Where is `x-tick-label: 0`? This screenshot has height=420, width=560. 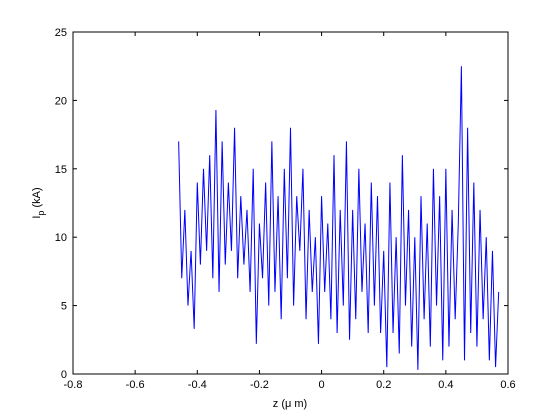
x-tick-label: 0 is located at coordinates (322, 385).